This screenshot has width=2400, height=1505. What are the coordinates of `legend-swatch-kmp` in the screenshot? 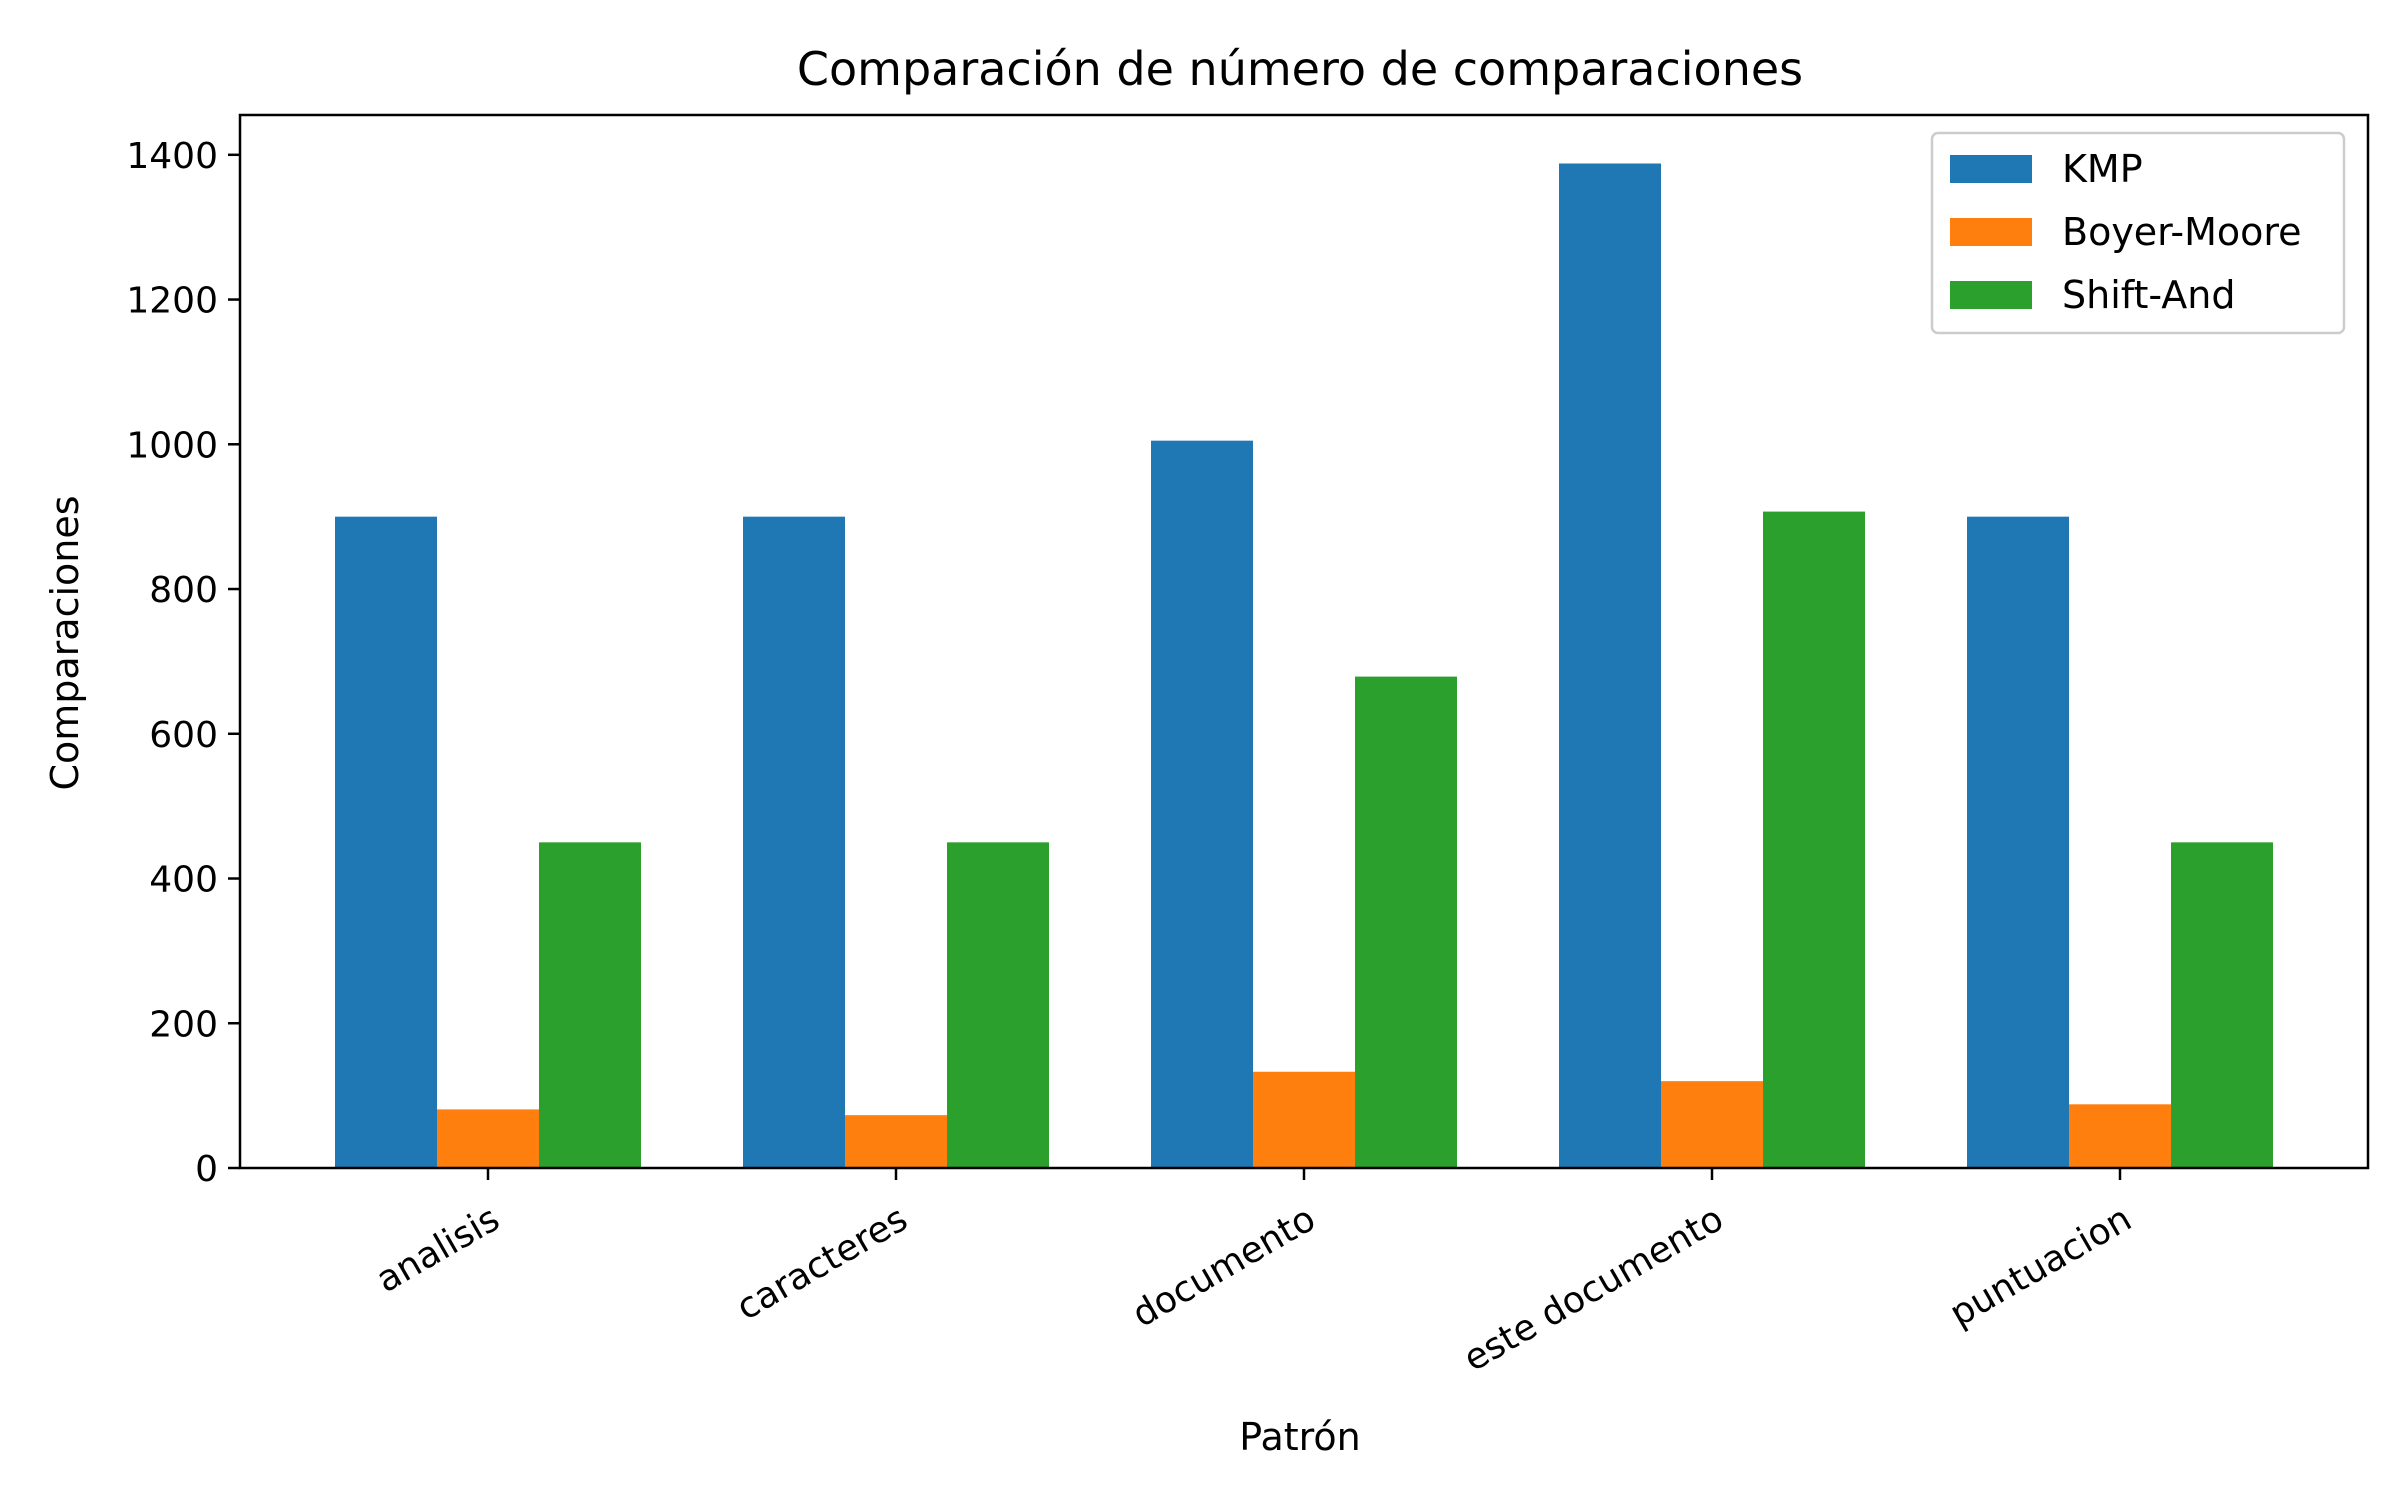 It's located at (1991, 169).